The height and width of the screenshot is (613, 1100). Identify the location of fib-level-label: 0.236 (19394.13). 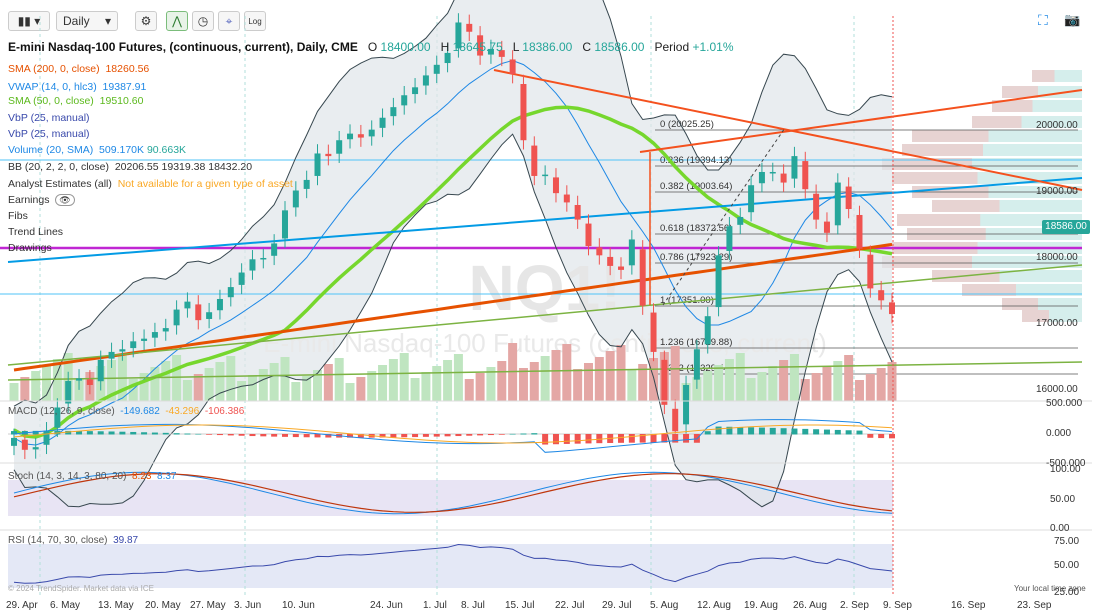
(696, 160).